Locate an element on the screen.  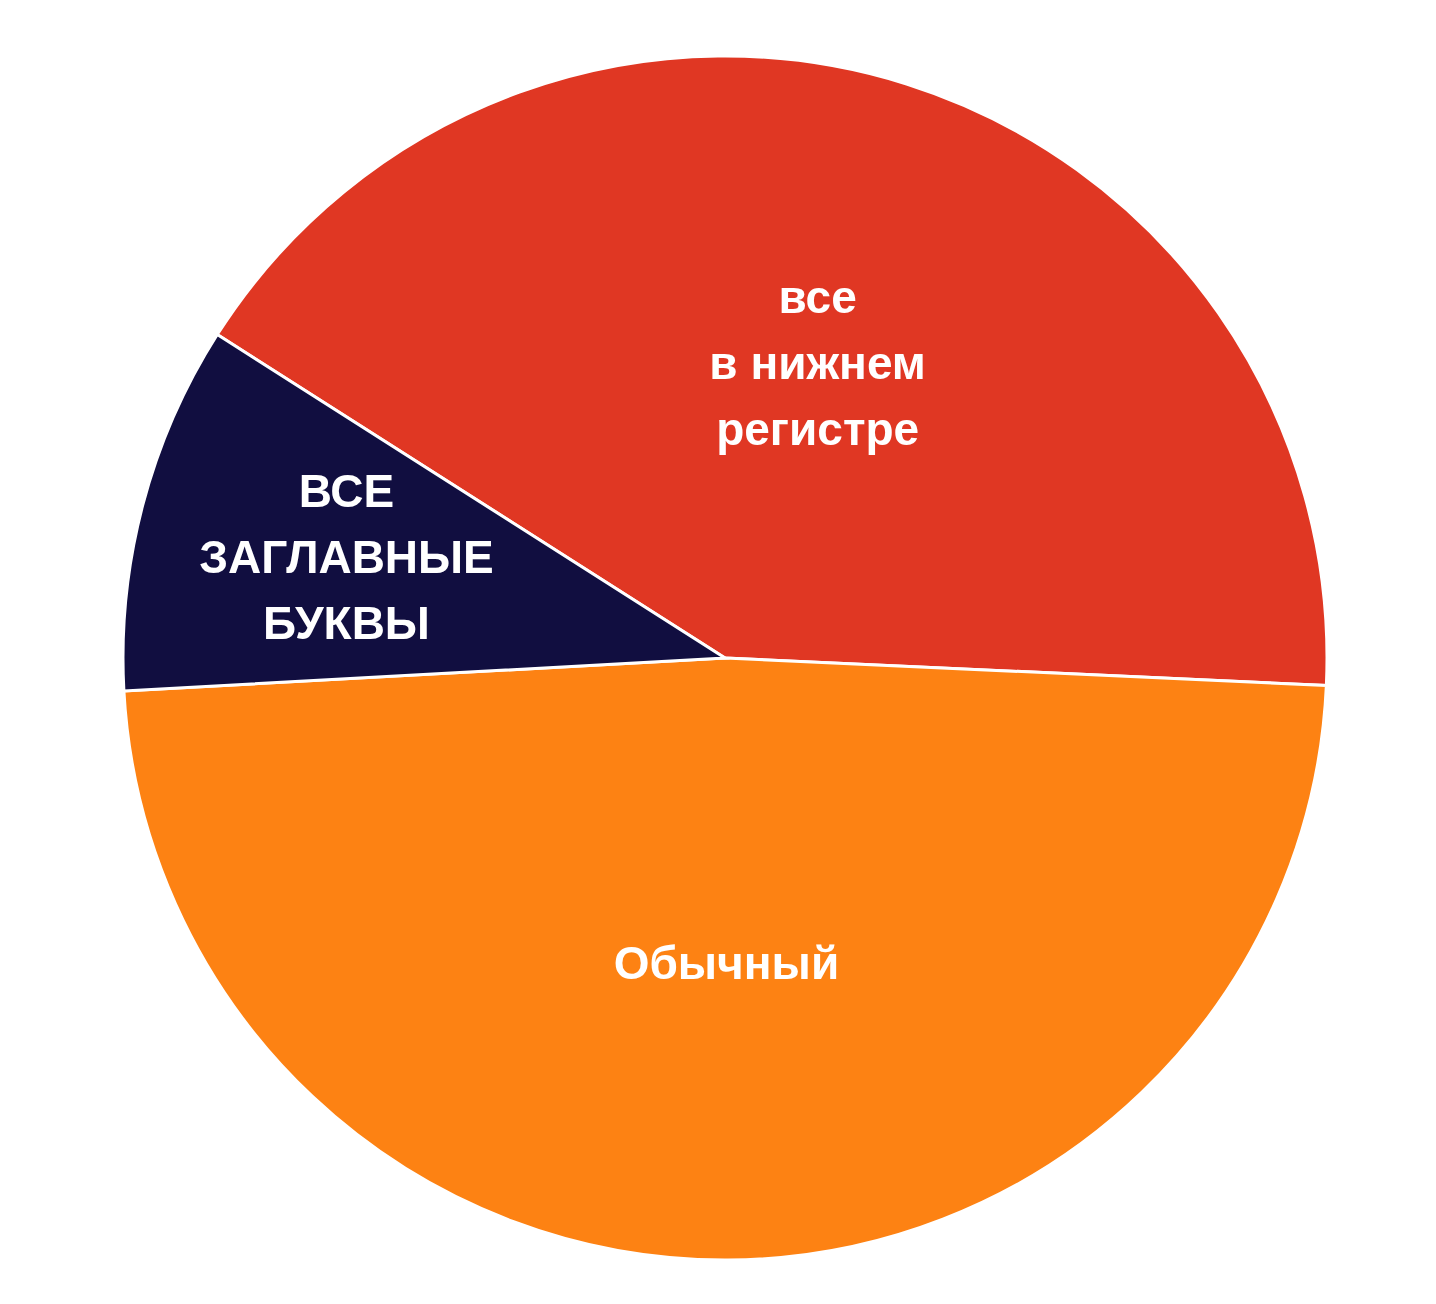
slice-label: ВСЕ ЗАГЛАВНЫЕ БУКВЫ is located at coordinates (346, 556).